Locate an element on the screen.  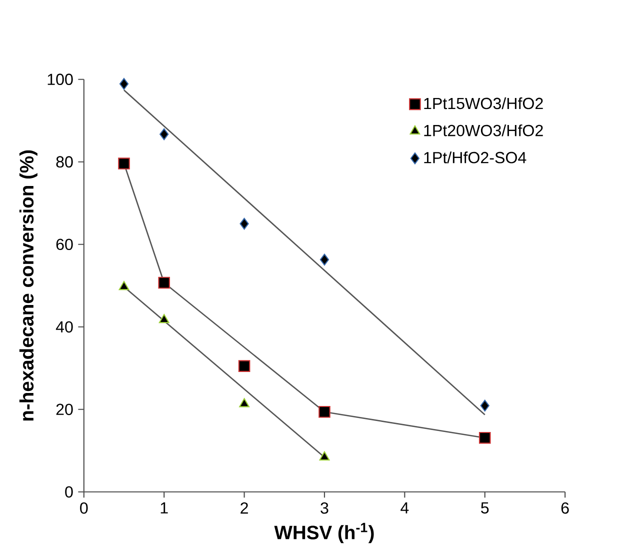
y-tick-label: 20 is located at coordinates (64, 410).